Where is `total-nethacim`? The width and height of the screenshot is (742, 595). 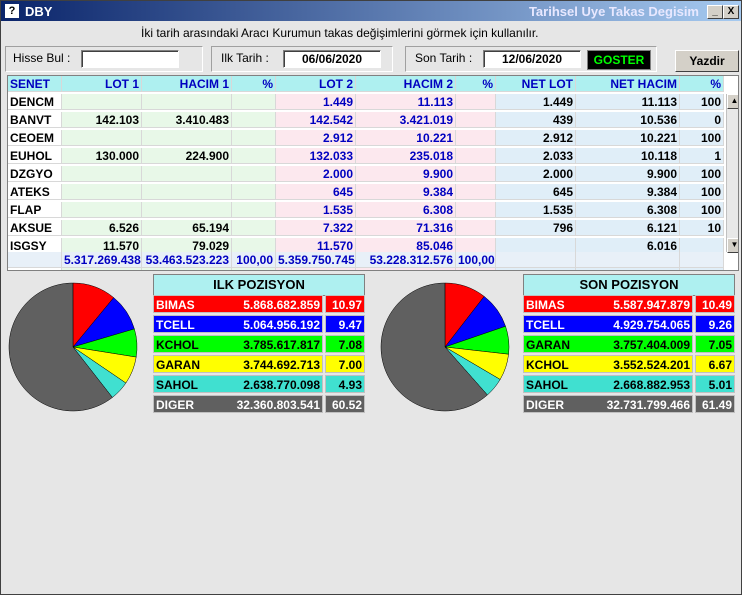
total-nethacim is located at coordinates (628, 260).